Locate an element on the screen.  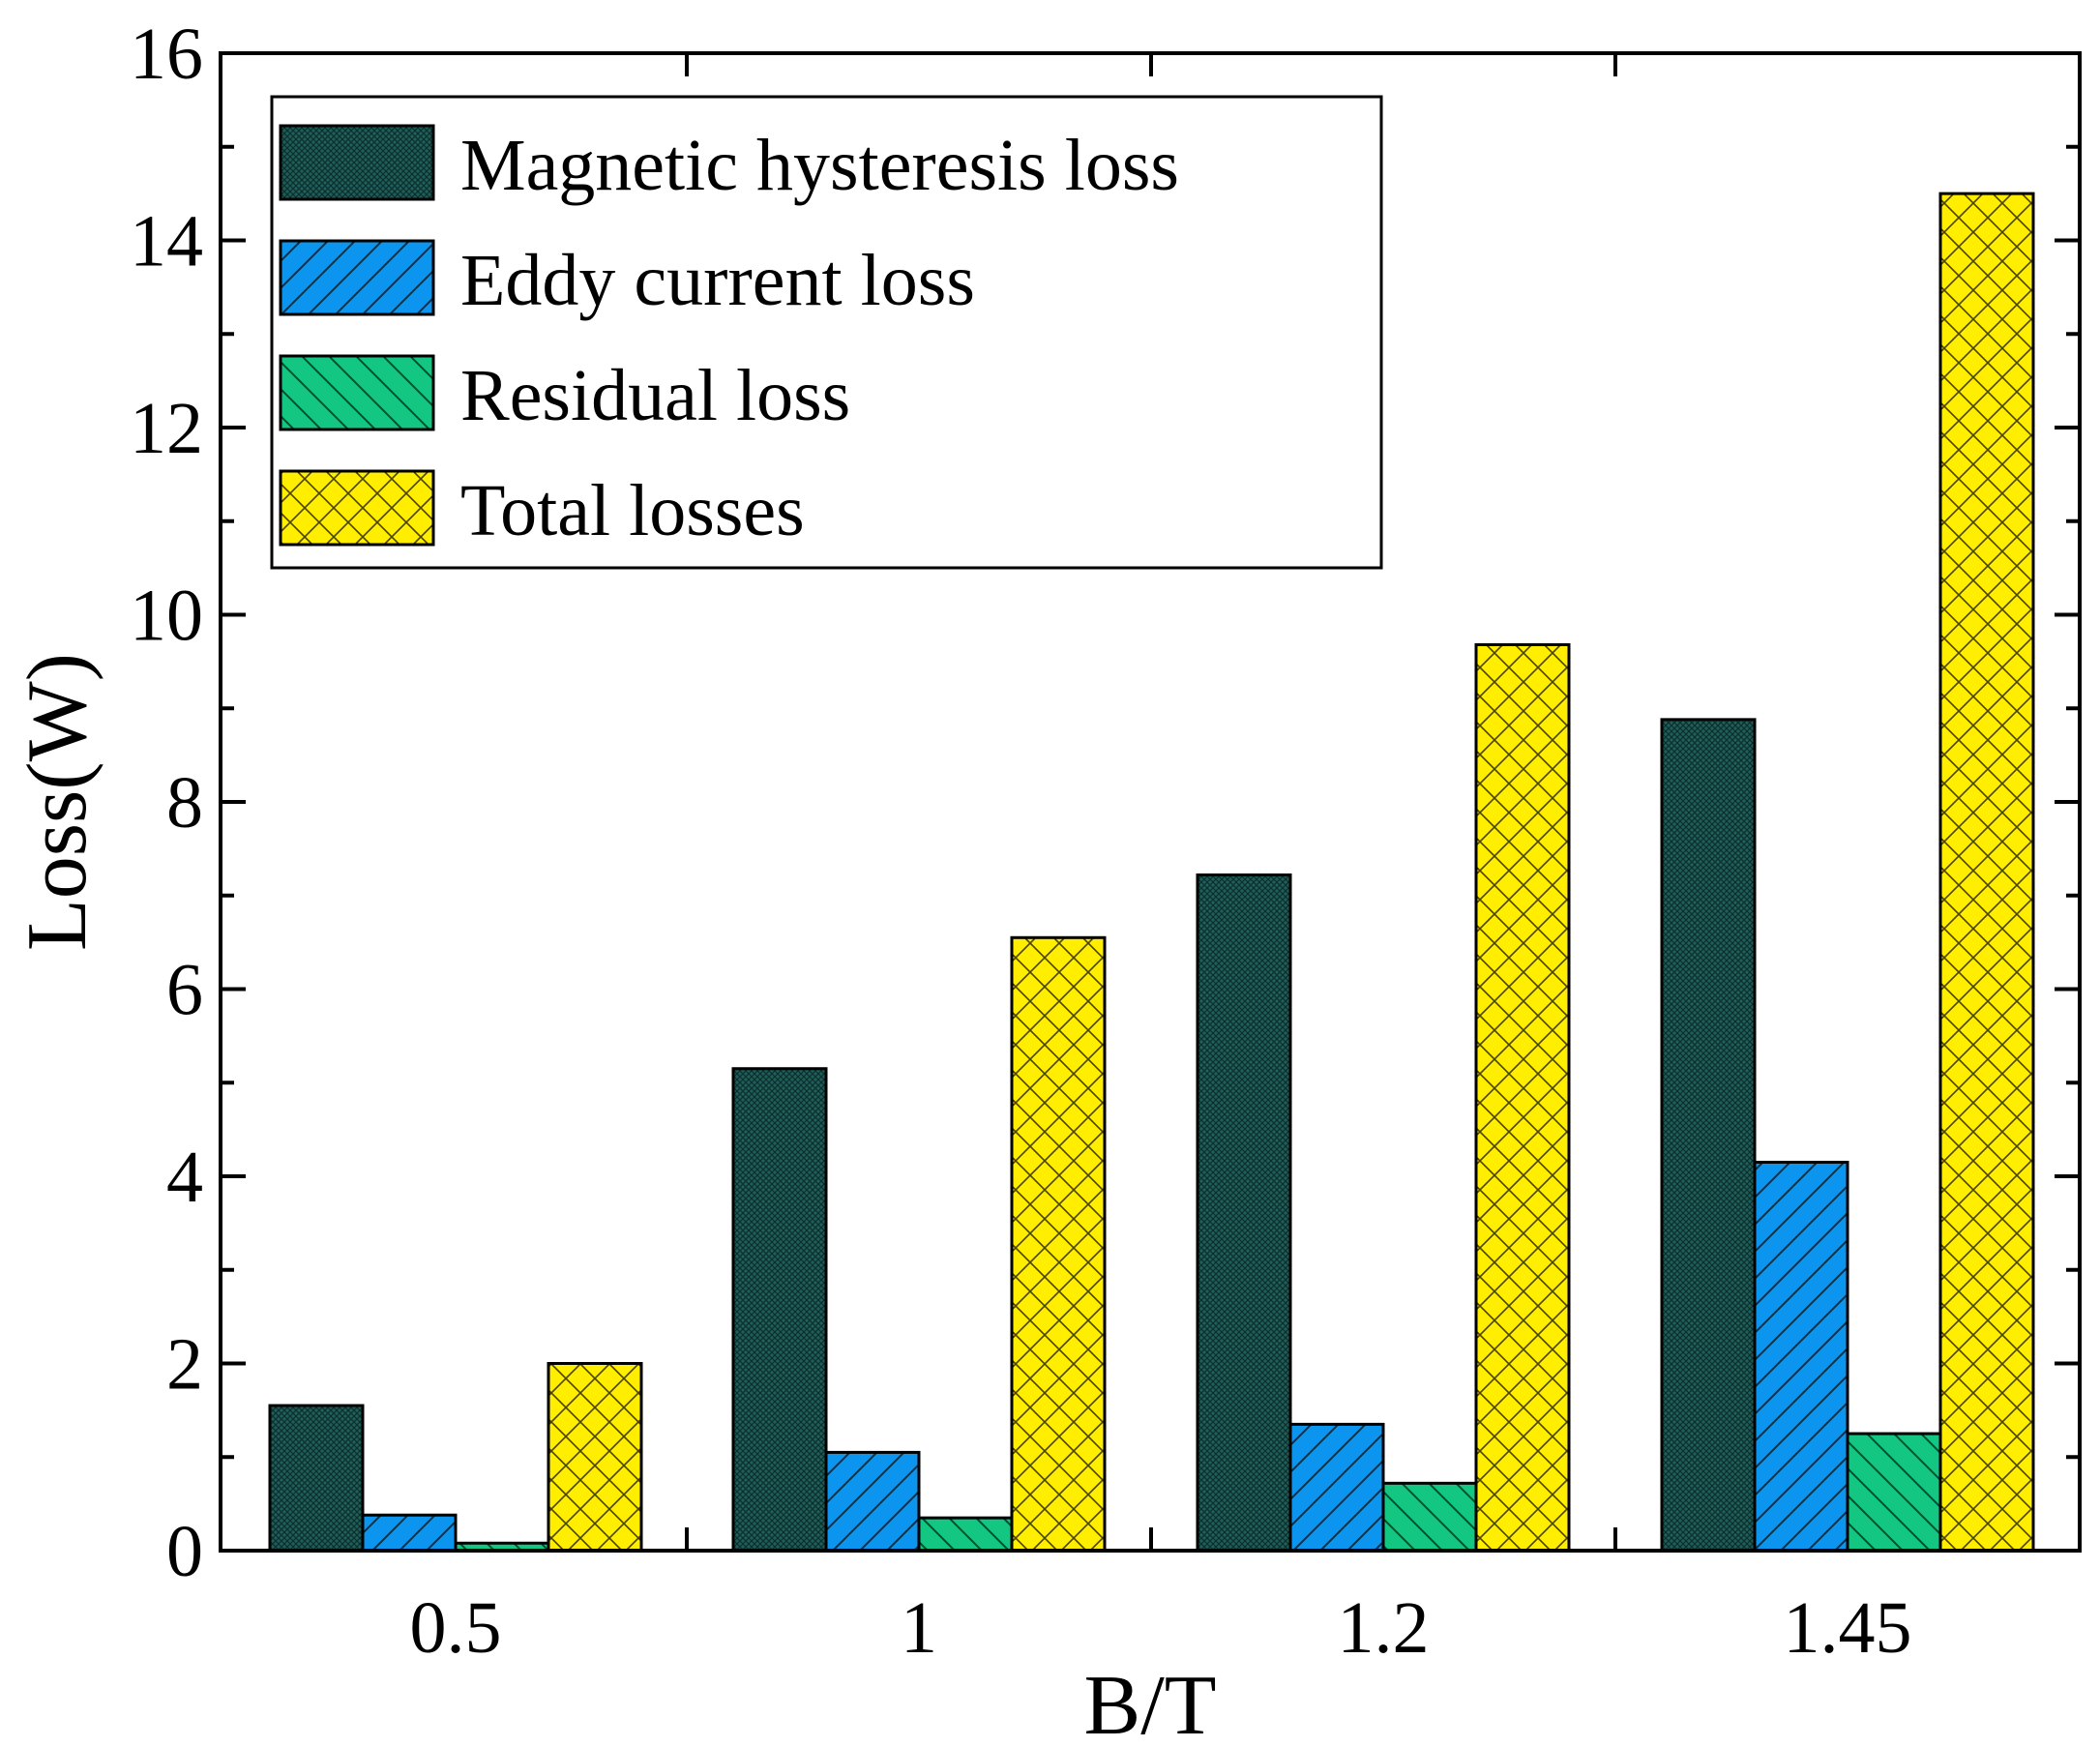
x-tick-label: 1.2 is located at coordinates (1384, 1628).